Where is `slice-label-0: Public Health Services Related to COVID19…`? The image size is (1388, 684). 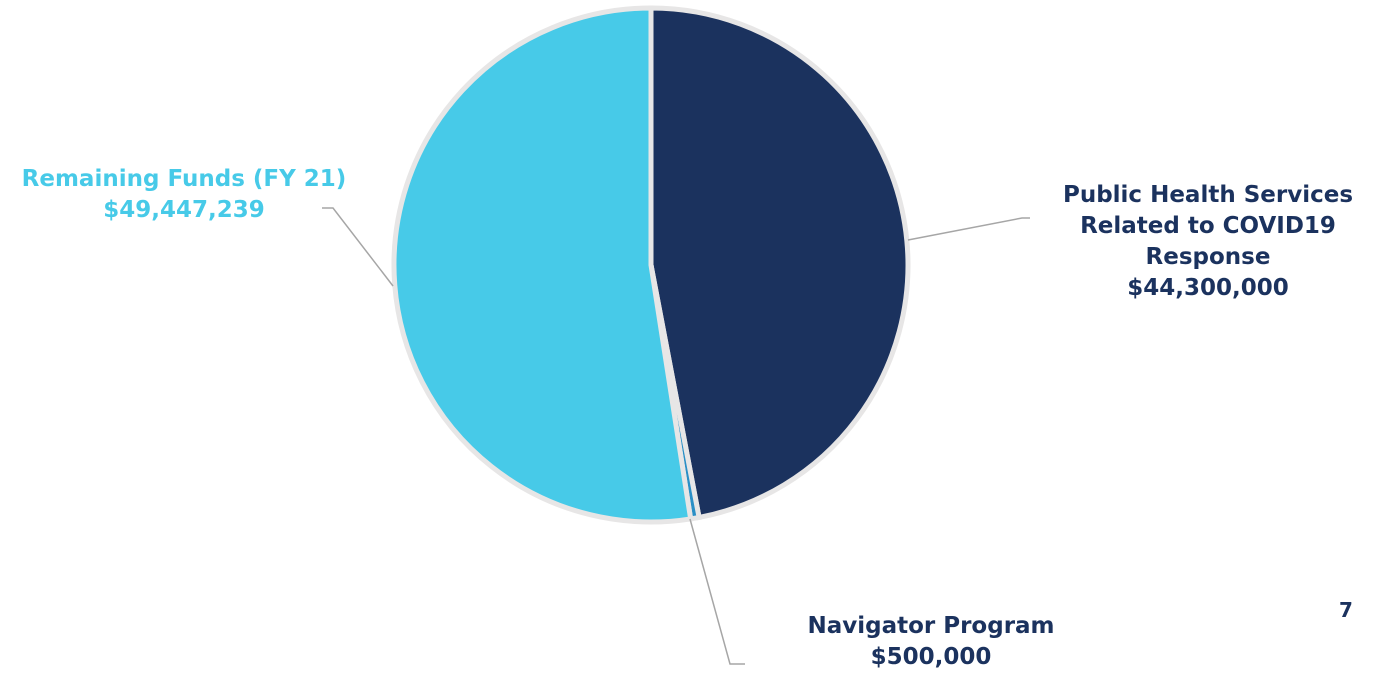 slice-label-0: Public Health Services Related to COVID19… is located at coordinates (1208, 241).